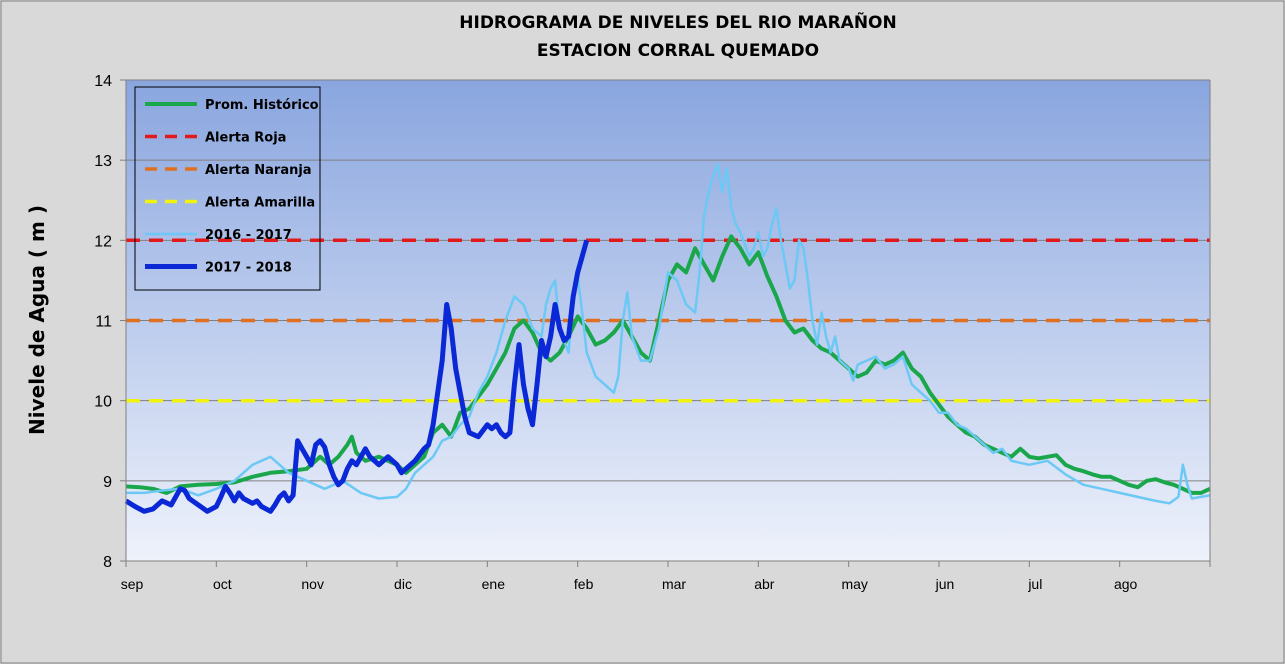 This screenshot has width=1285, height=664. I want to click on x-tick-label: sep, so click(132, 584).